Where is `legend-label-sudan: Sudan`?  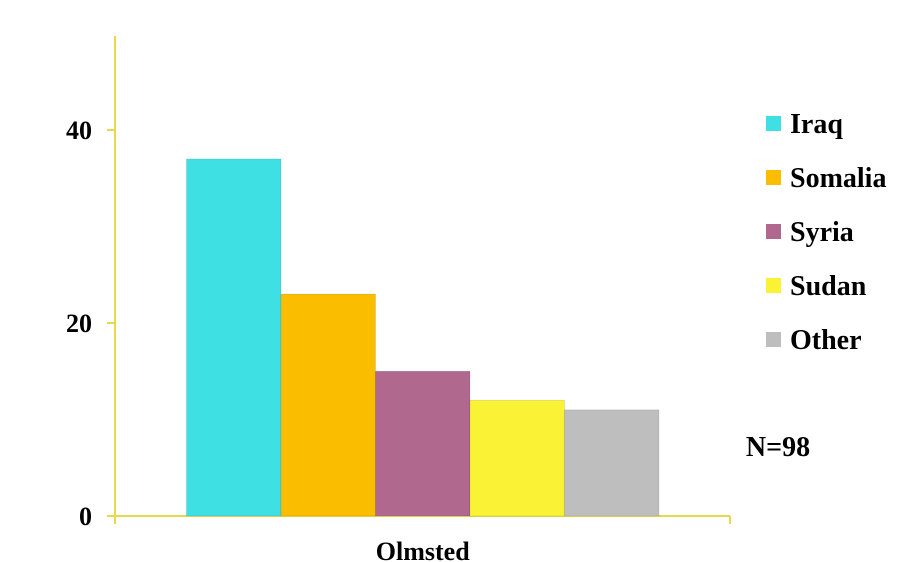
legend-label-sudan: Sudan is located at coordinates (828, 286).